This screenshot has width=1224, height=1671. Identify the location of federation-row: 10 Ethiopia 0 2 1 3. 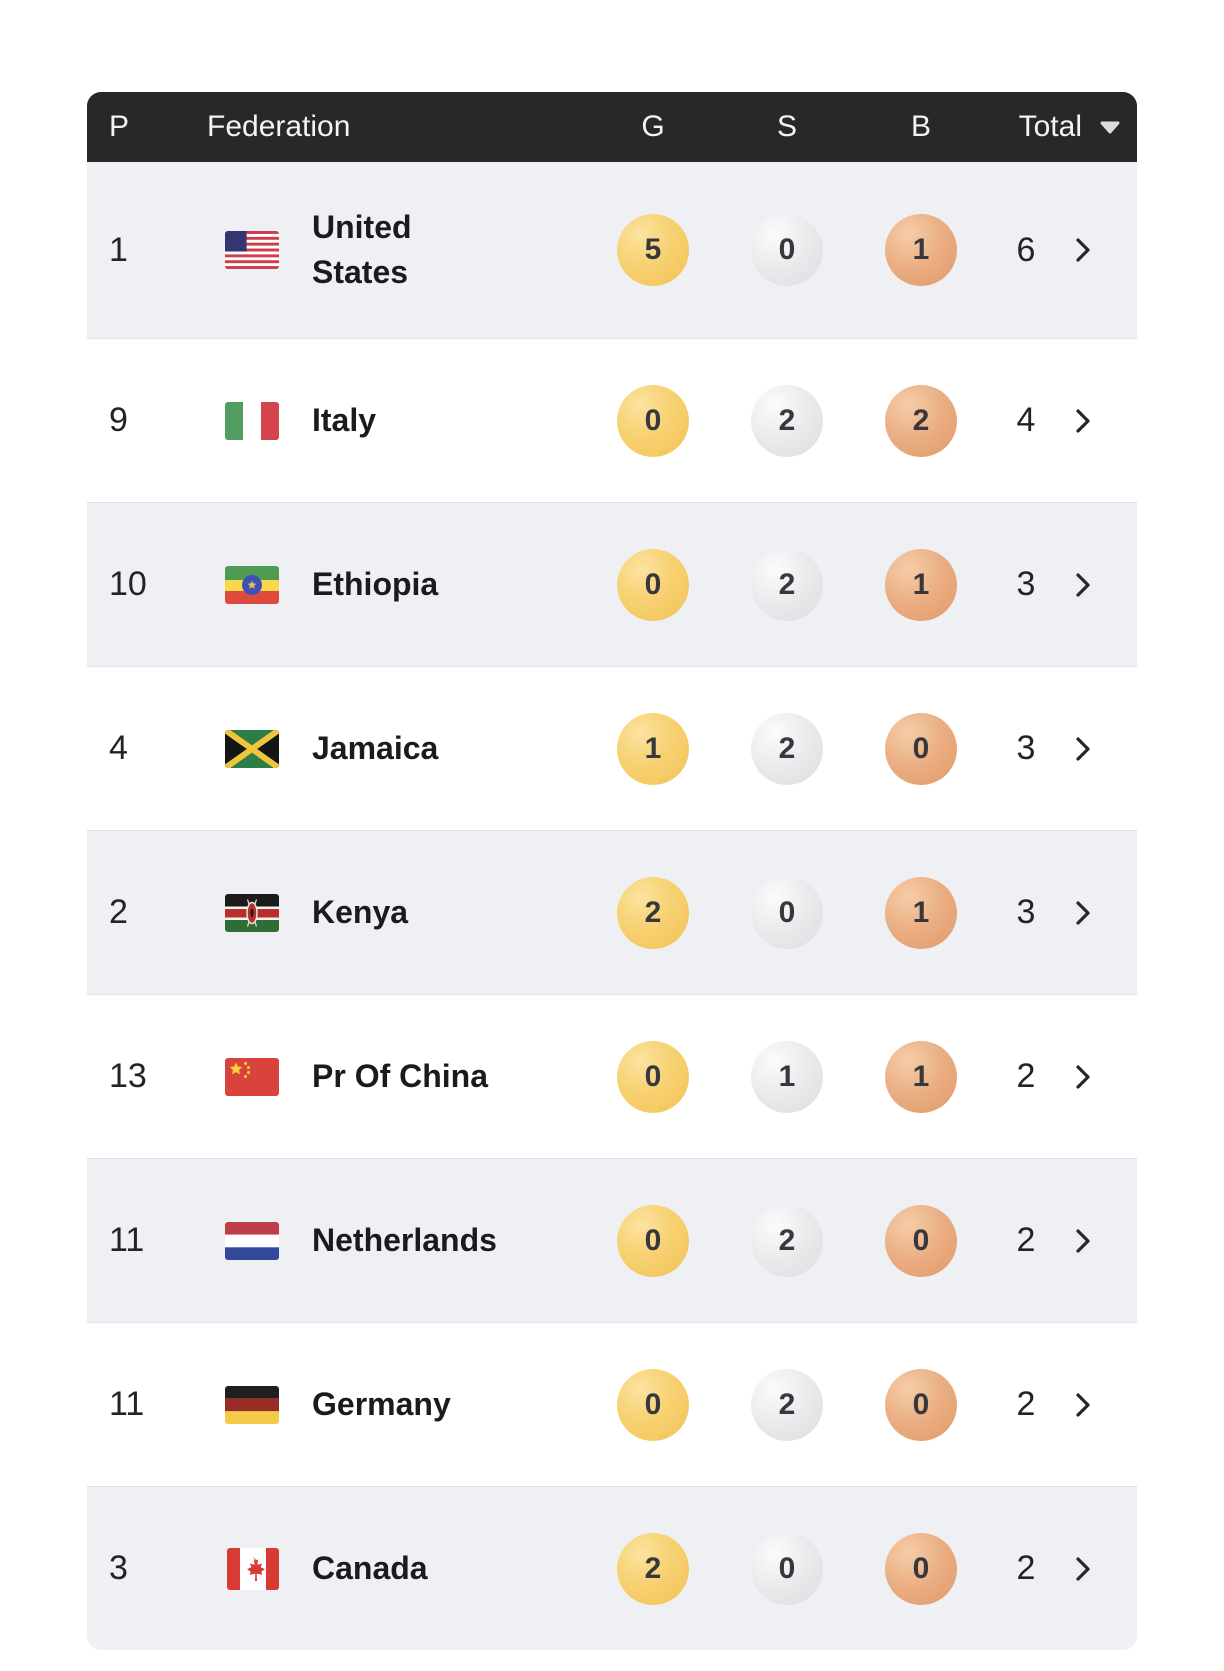
(612, 584).